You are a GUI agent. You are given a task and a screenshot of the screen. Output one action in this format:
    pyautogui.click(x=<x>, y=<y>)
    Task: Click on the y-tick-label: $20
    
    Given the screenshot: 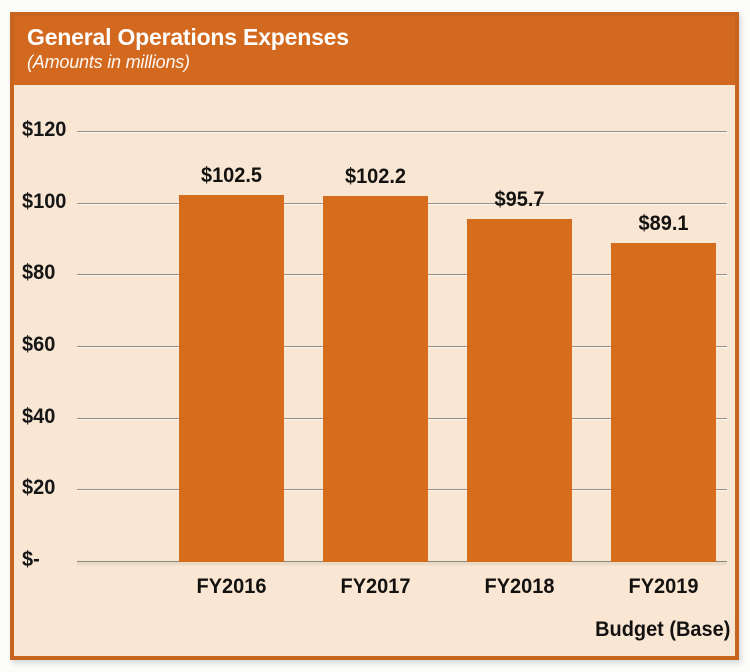 What is the action you would take?
    pyautogui.click(x=39, y=488)
    